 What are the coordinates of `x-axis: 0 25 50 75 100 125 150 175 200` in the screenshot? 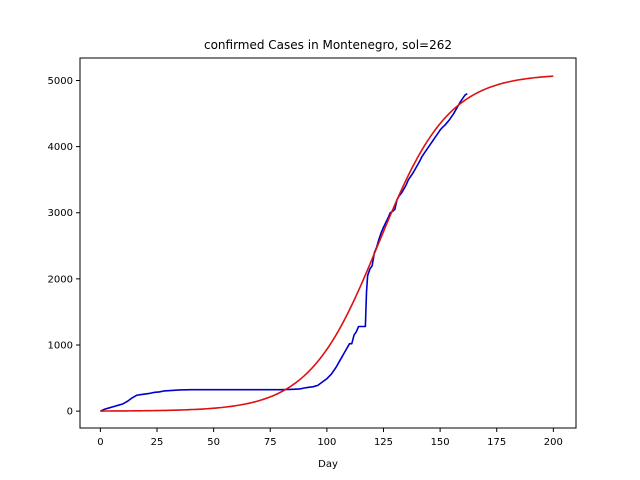 It's located at (330, 438).